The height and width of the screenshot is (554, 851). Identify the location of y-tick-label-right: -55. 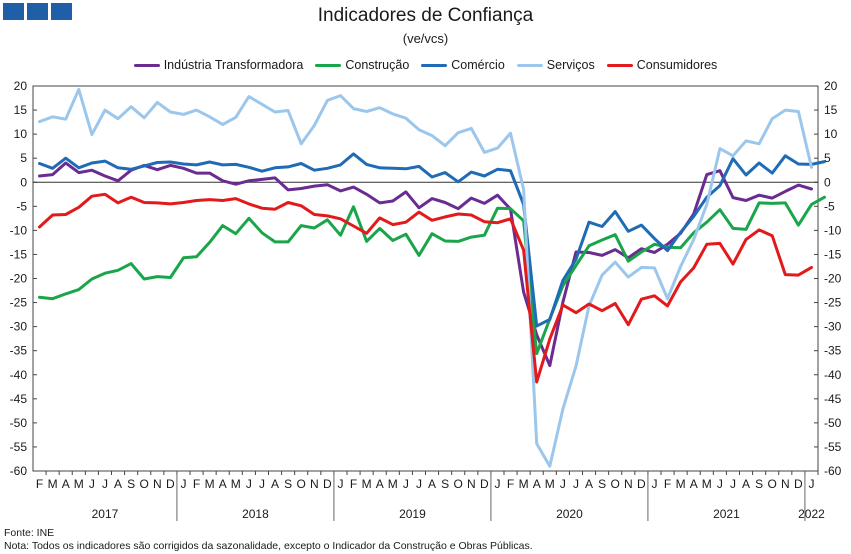
(833, 447).